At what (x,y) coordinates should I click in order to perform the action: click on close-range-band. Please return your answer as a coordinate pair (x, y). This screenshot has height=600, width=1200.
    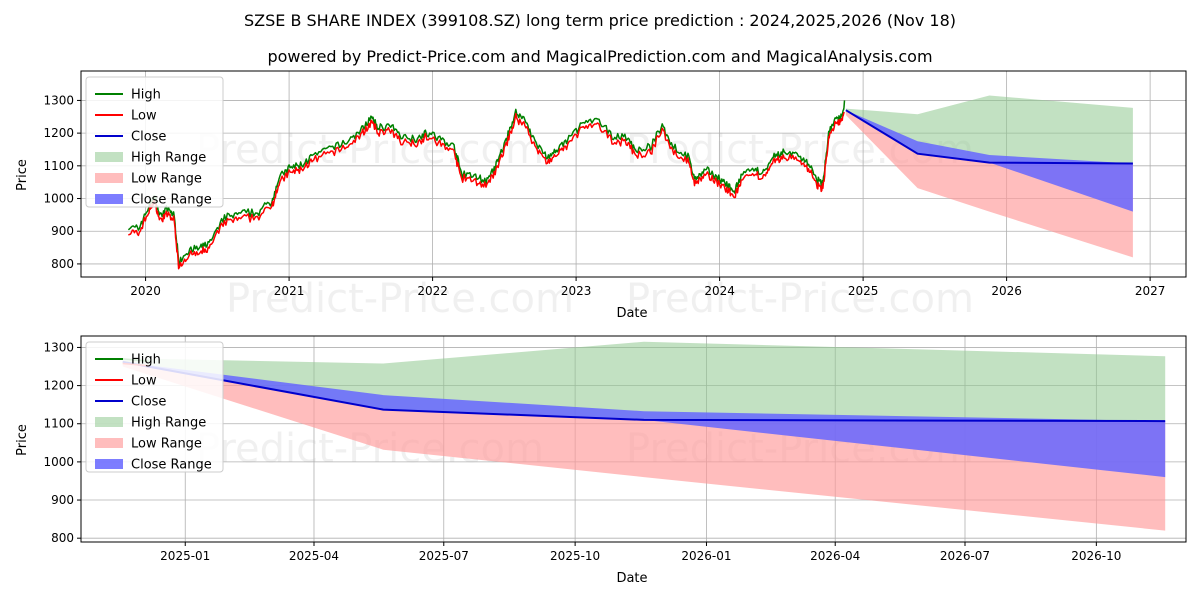
    Looking at the image, I should click on (989, 161).